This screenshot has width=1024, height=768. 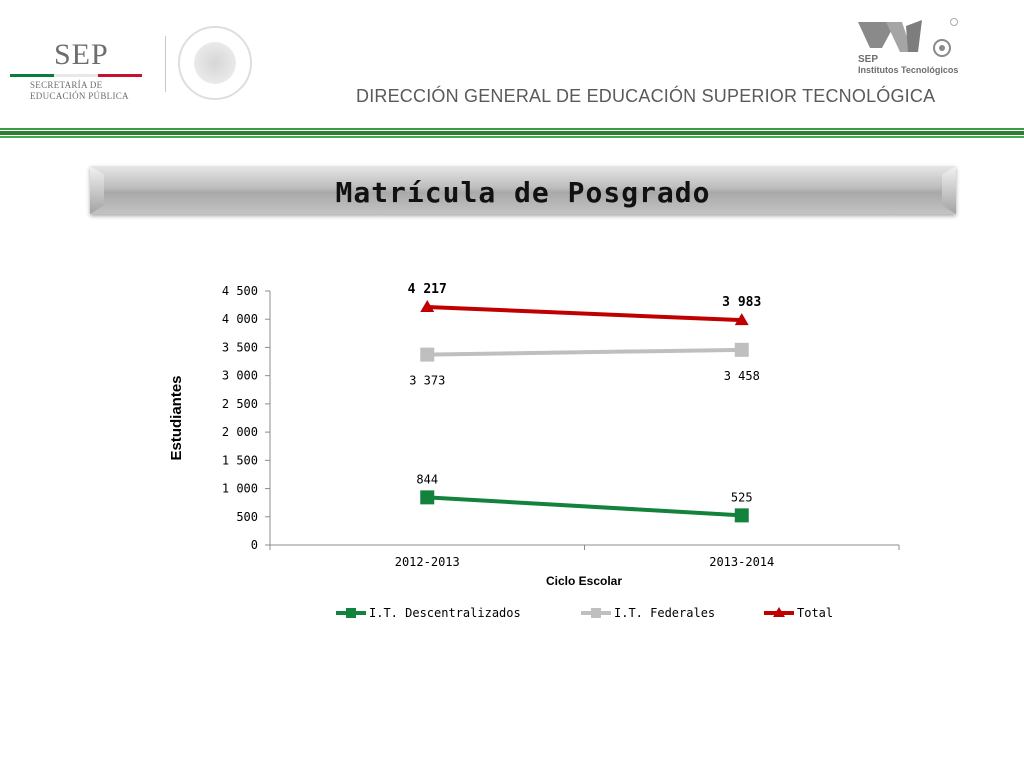 I want to click on seal-eagle, so click(x=215, y=63).